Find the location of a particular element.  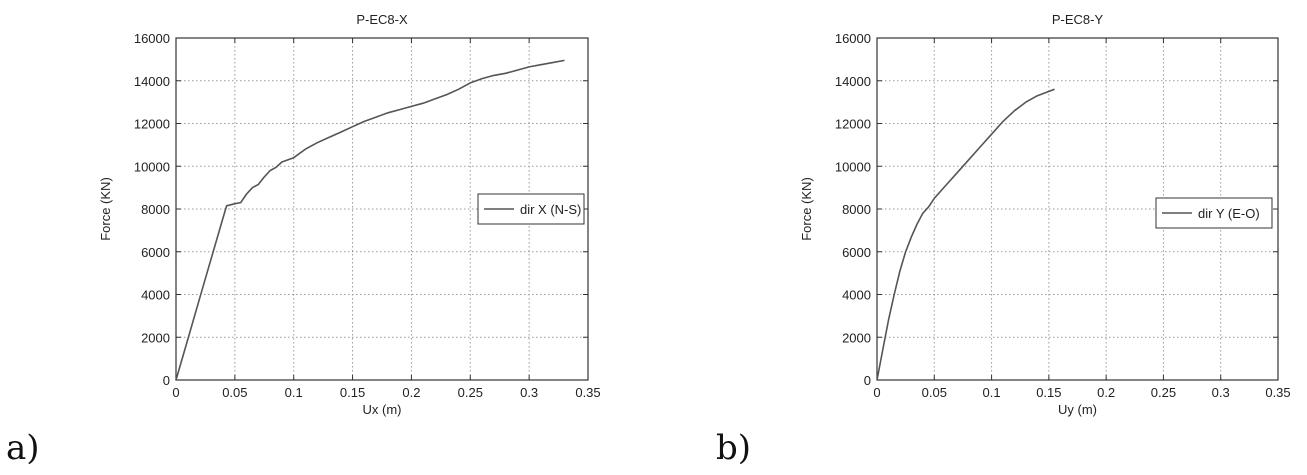

x-axis-label: Ux (m) is located at coordinates (382, 409).